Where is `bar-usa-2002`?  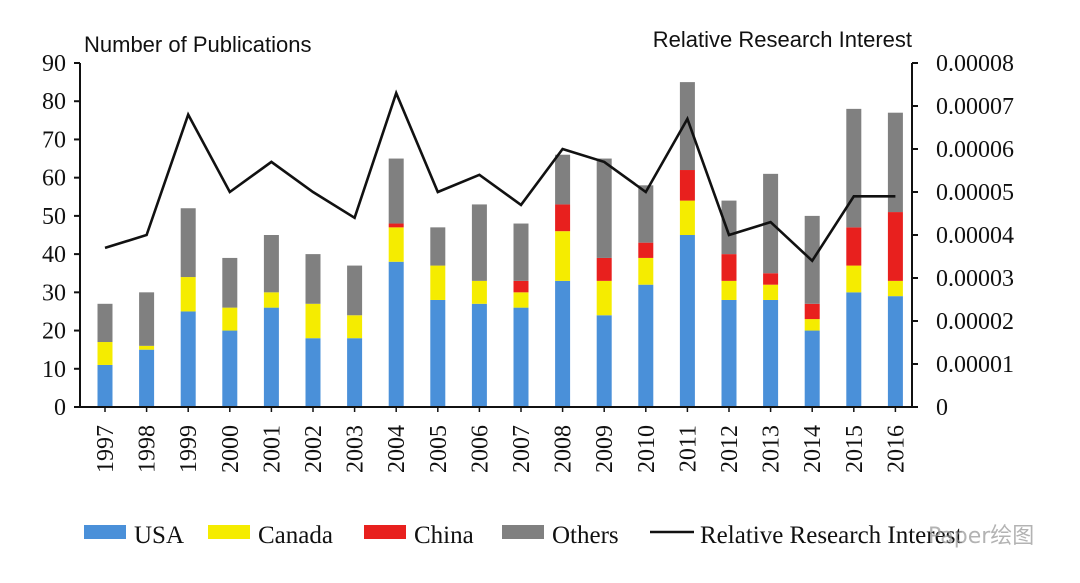
bar-usa-2002 is located at coordinates (313, 372).